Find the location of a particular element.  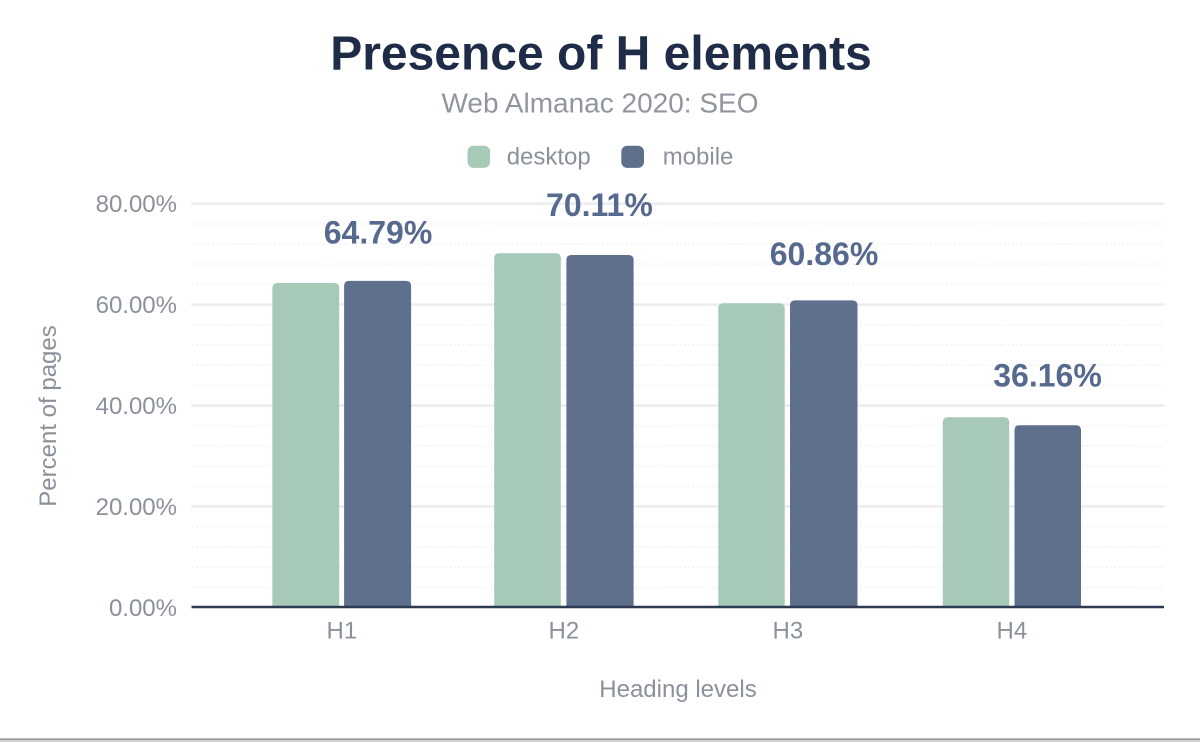

svg-text: 40.00% is located at coordinates (136, 406).